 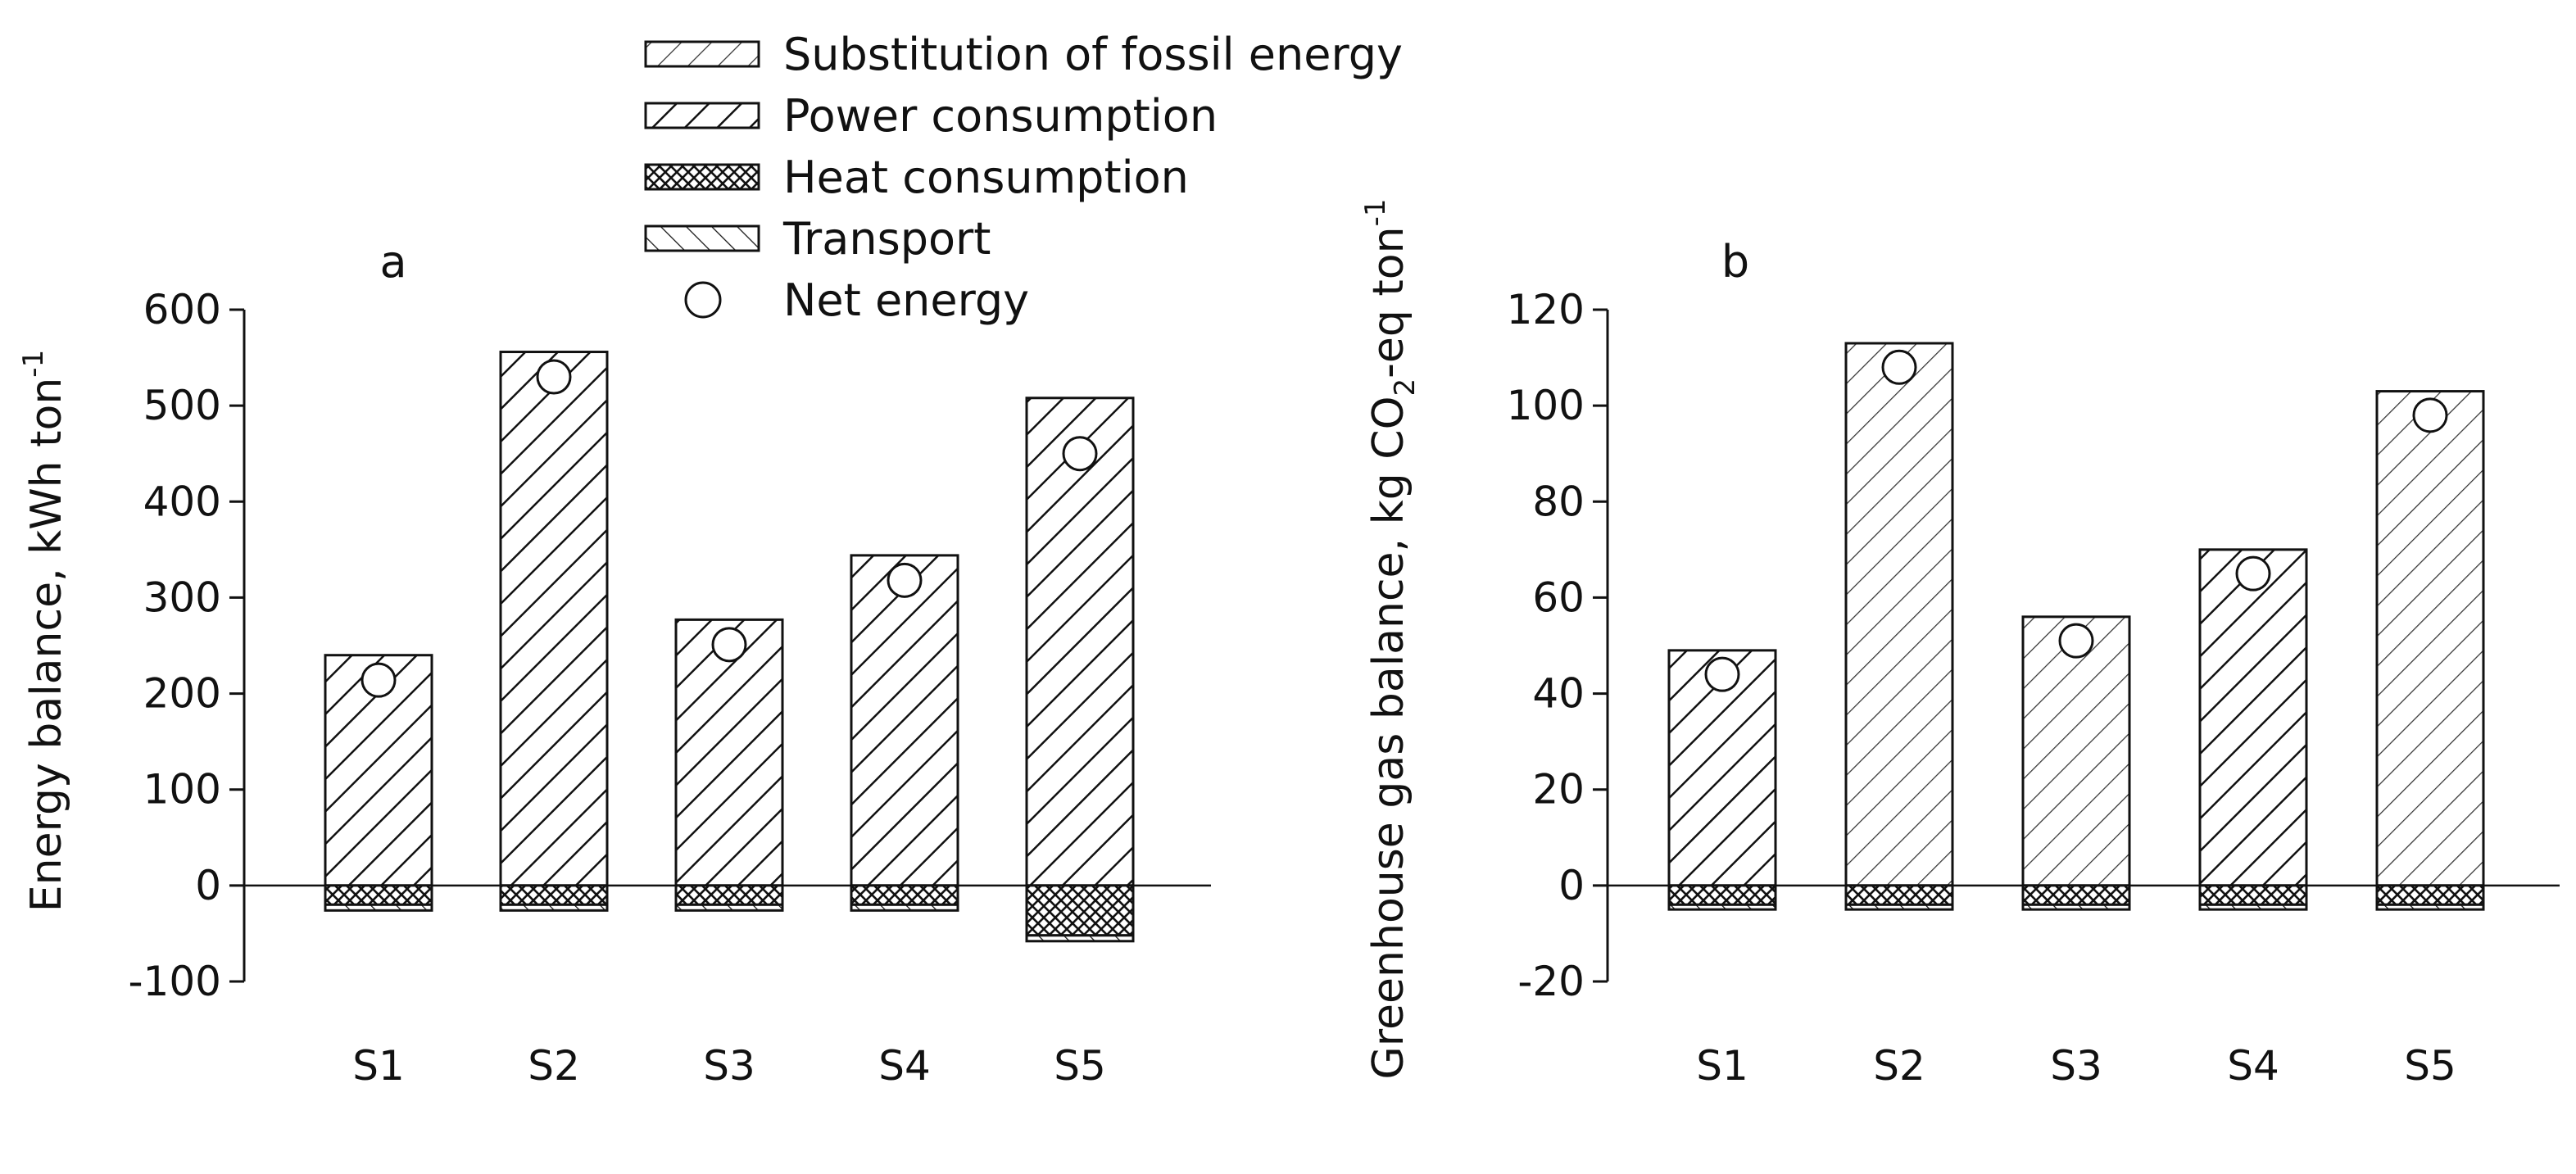 I want to click on net-energy-markers-a, so click(x=729, y=528).